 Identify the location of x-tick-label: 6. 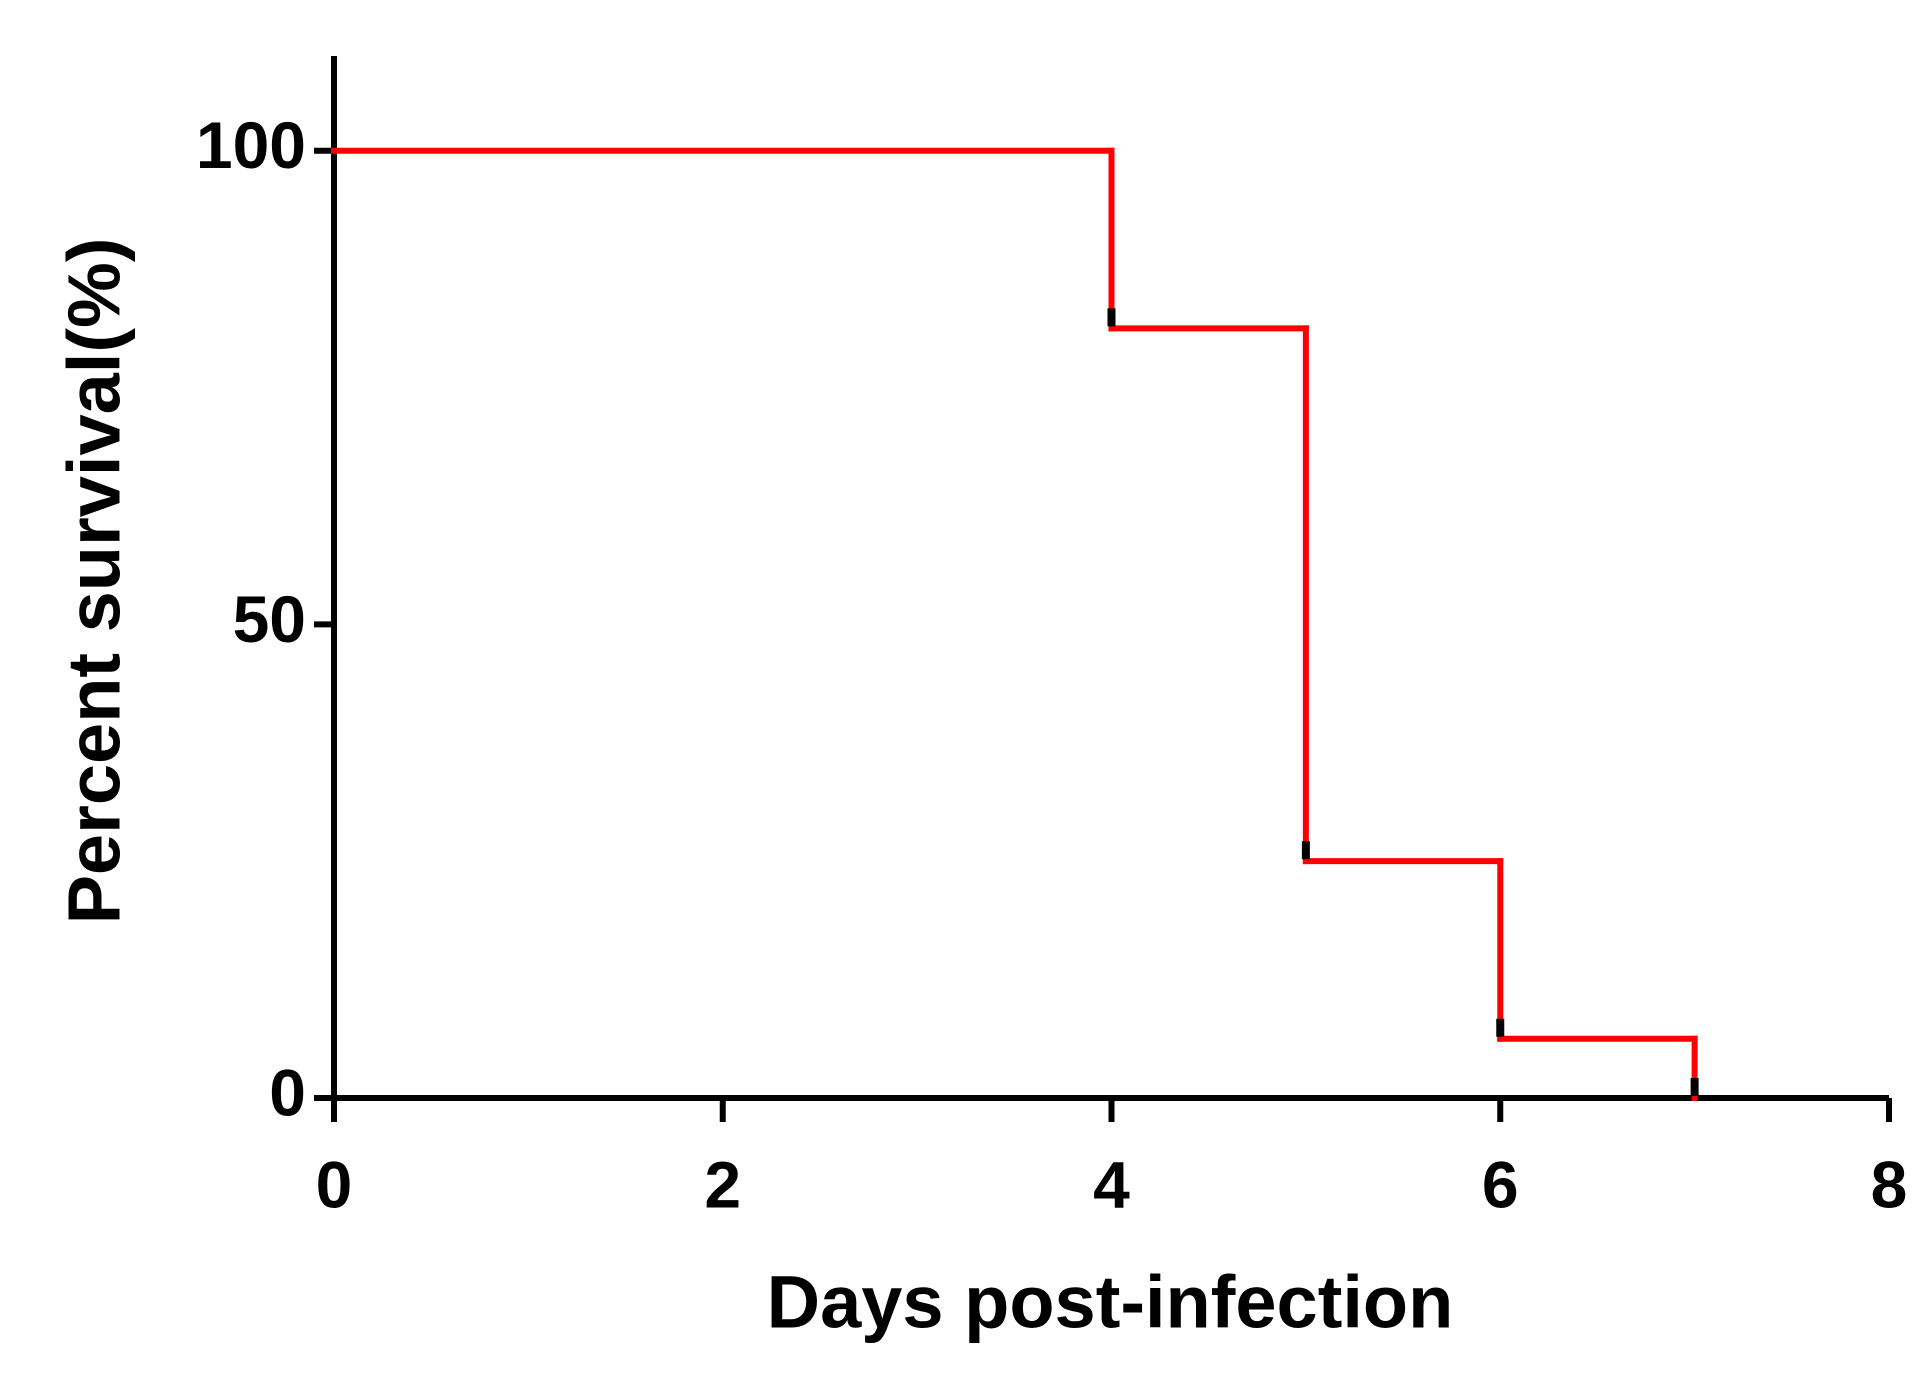
(1500, 1184).